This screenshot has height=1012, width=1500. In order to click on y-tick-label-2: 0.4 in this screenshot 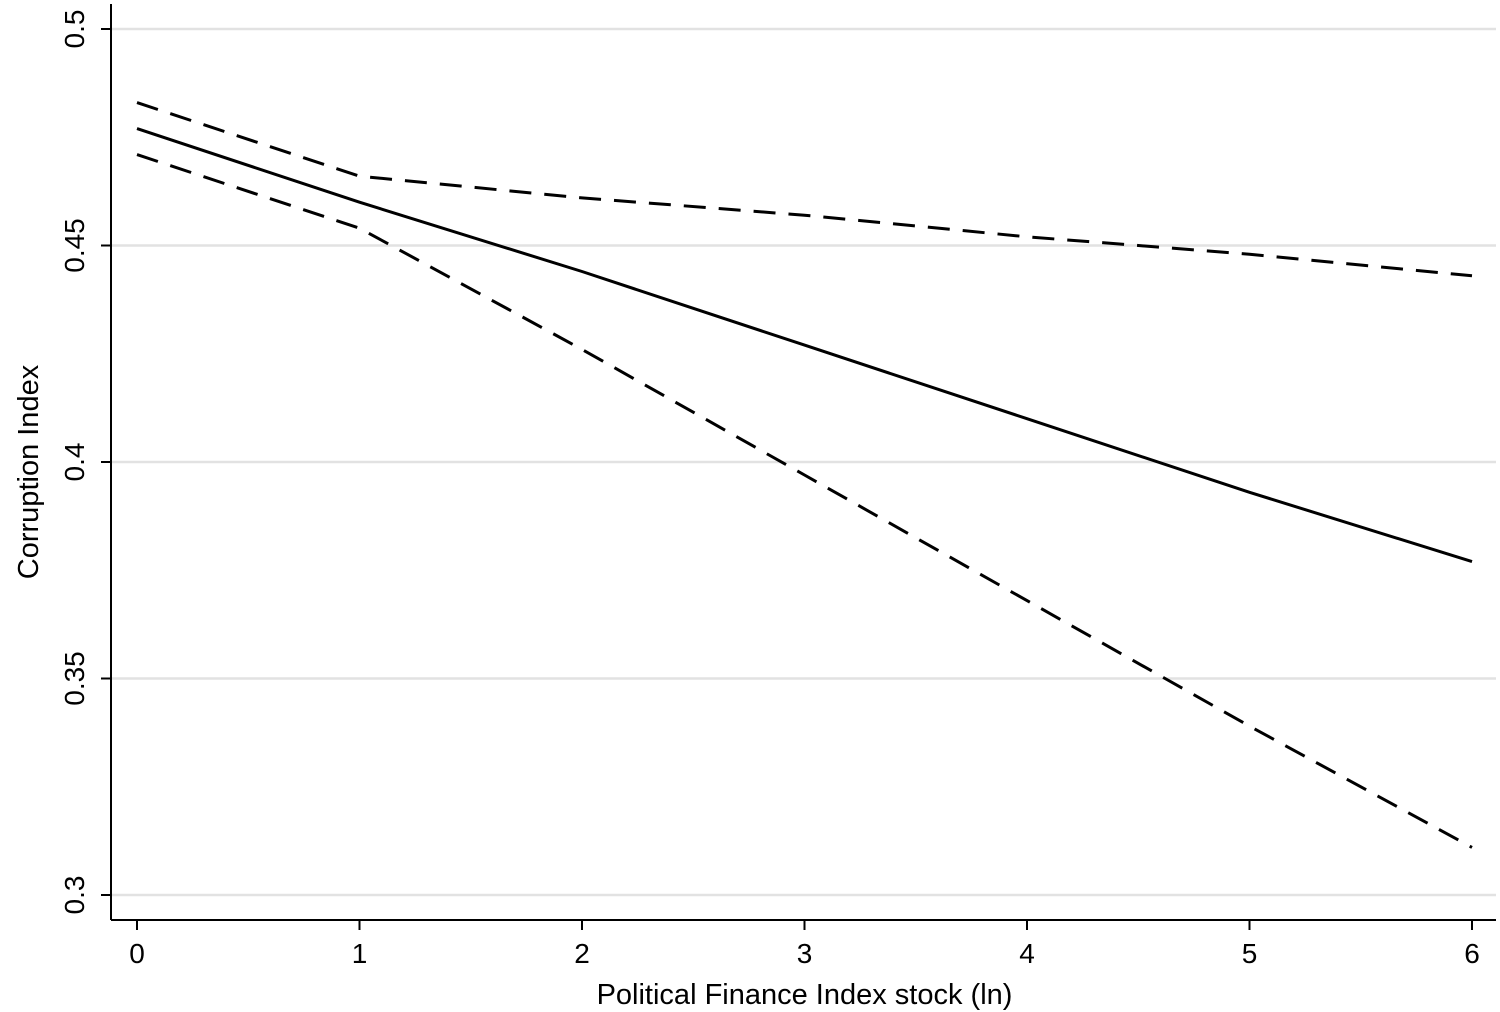, I will do `click(74, 462)`.